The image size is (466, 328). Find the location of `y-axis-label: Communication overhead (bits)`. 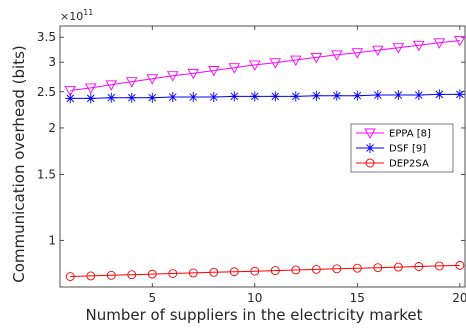

y-axis-label: Communication overhead (bits) is located at coordinates (19, 164).